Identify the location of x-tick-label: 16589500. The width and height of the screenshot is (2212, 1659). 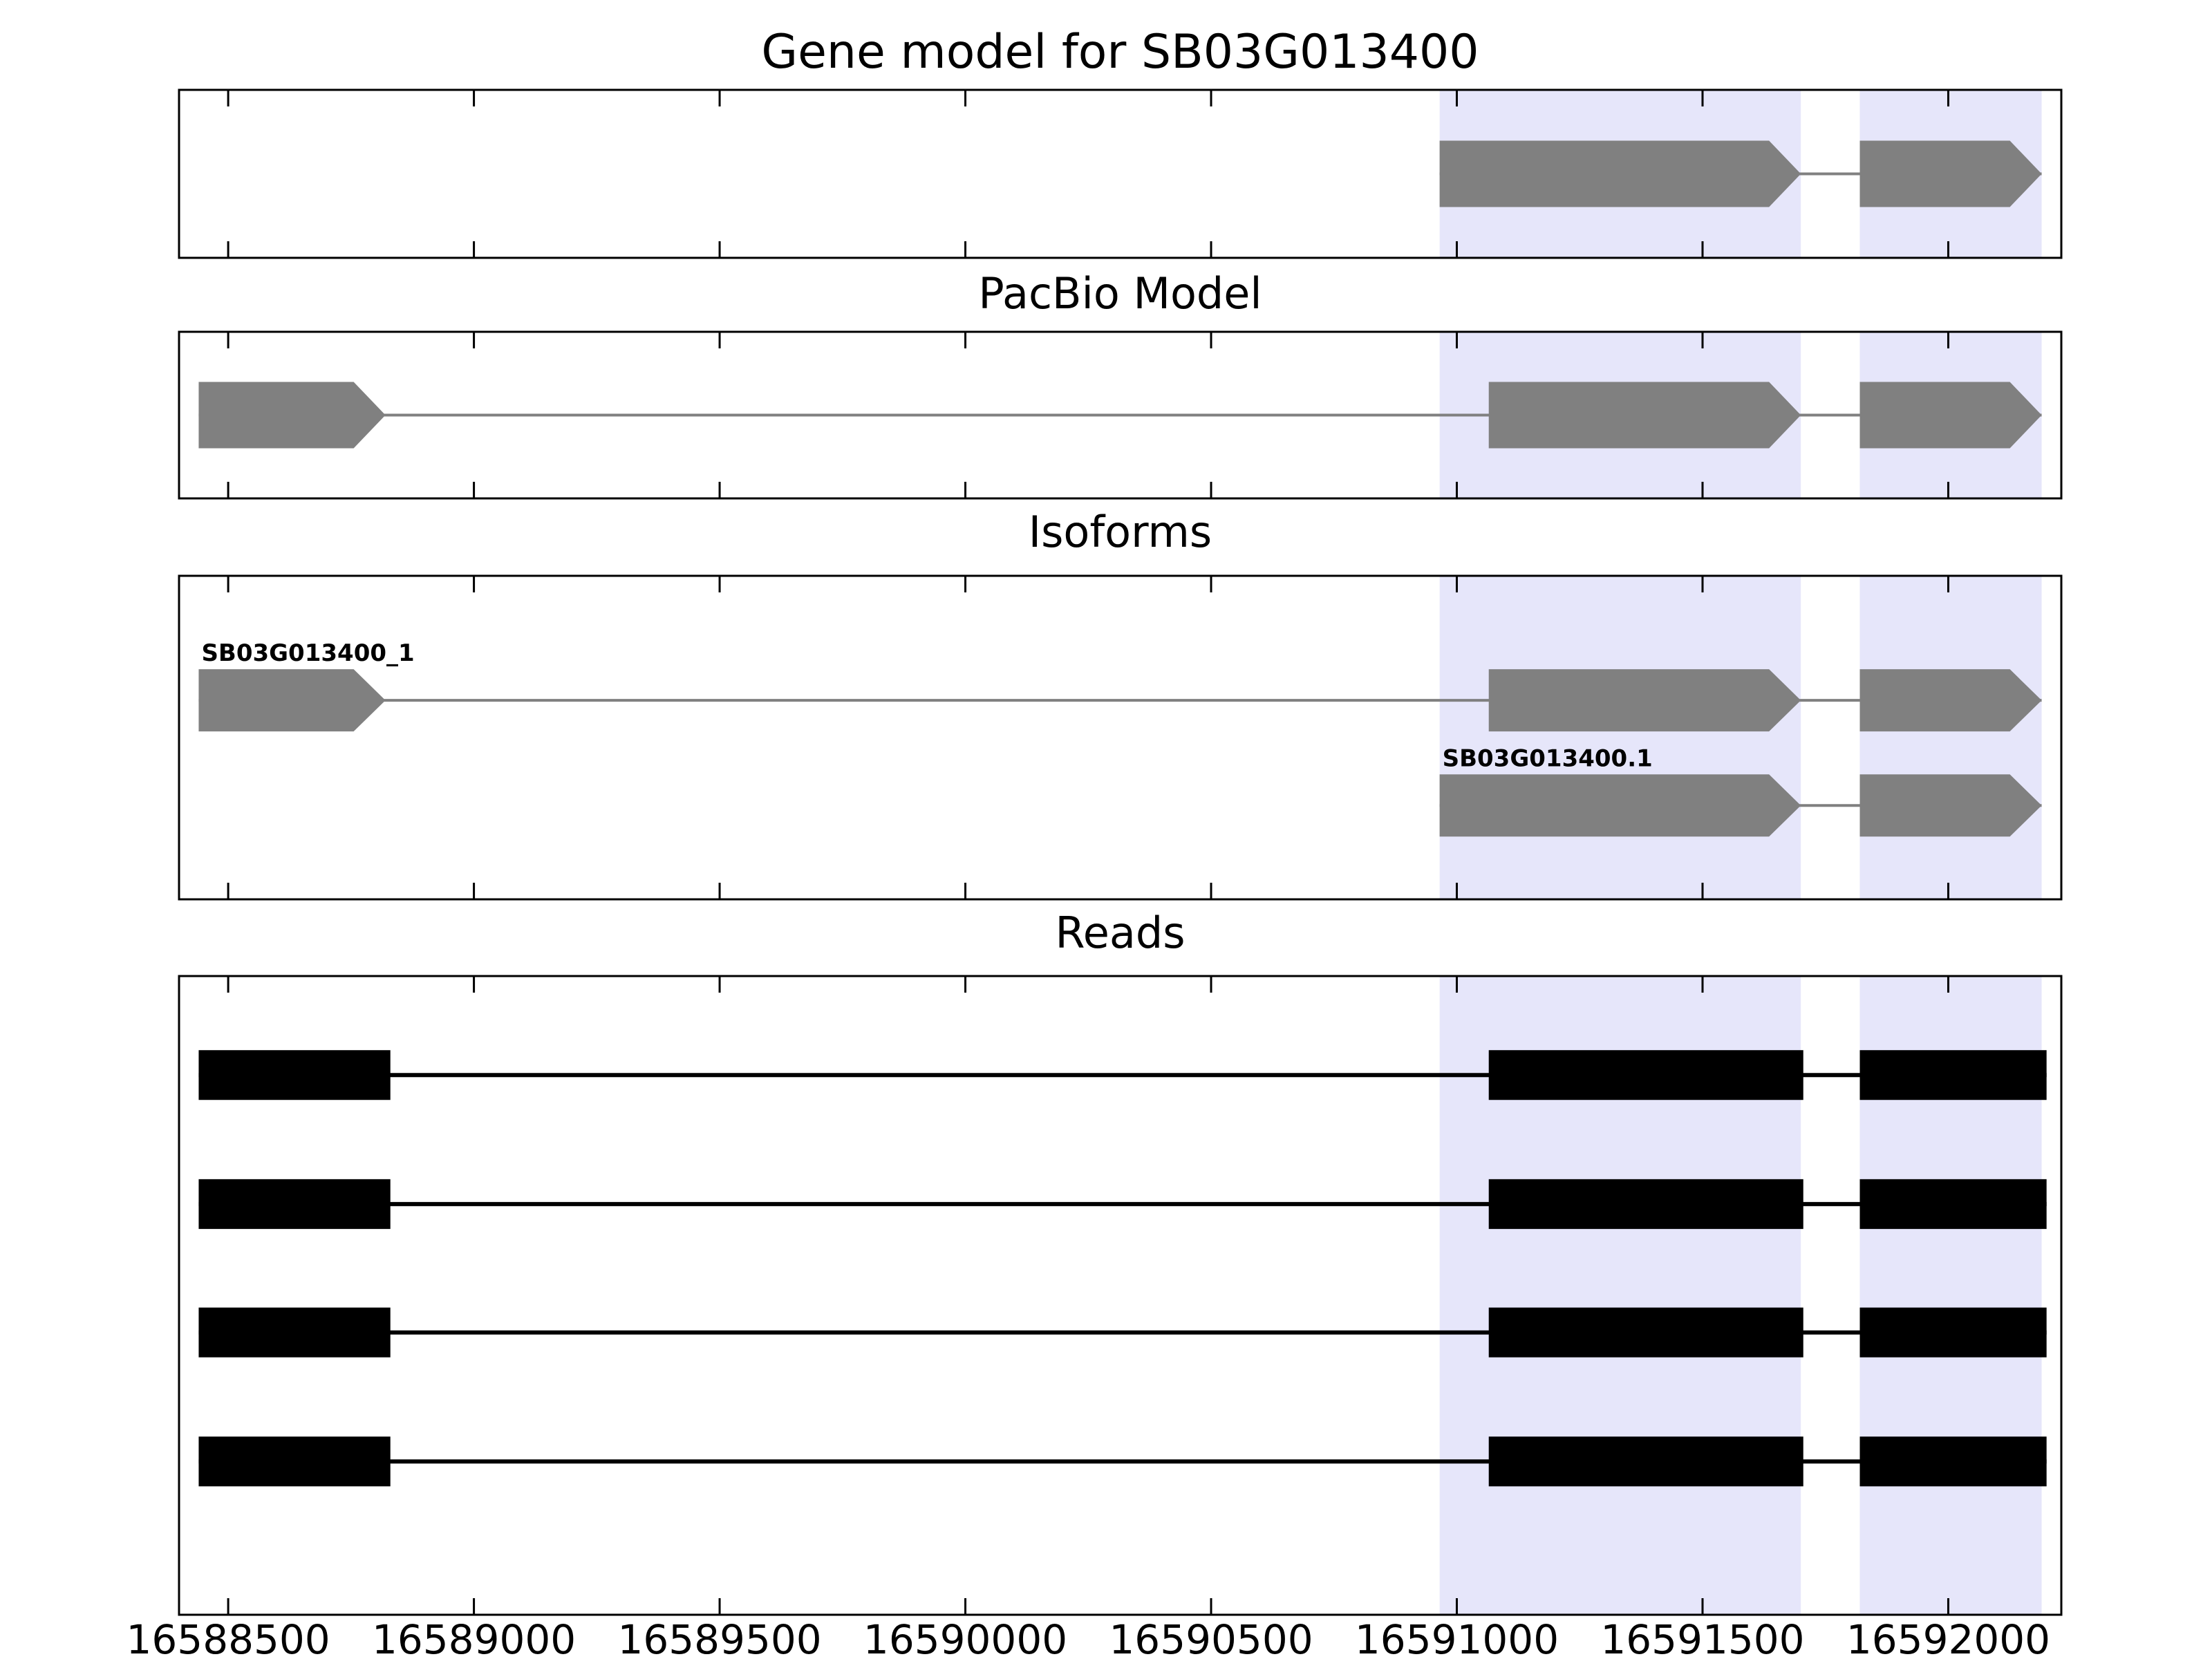
(719, 1638).